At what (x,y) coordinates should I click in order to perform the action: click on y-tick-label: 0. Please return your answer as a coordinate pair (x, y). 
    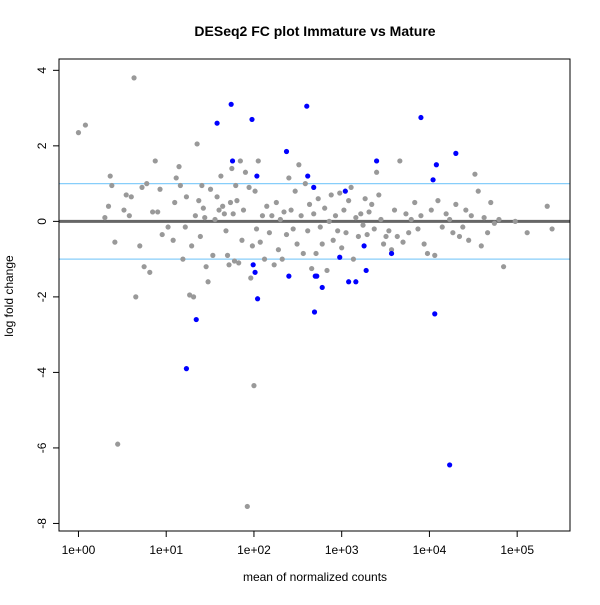
    Looking at the image, I should click on (42, 221).